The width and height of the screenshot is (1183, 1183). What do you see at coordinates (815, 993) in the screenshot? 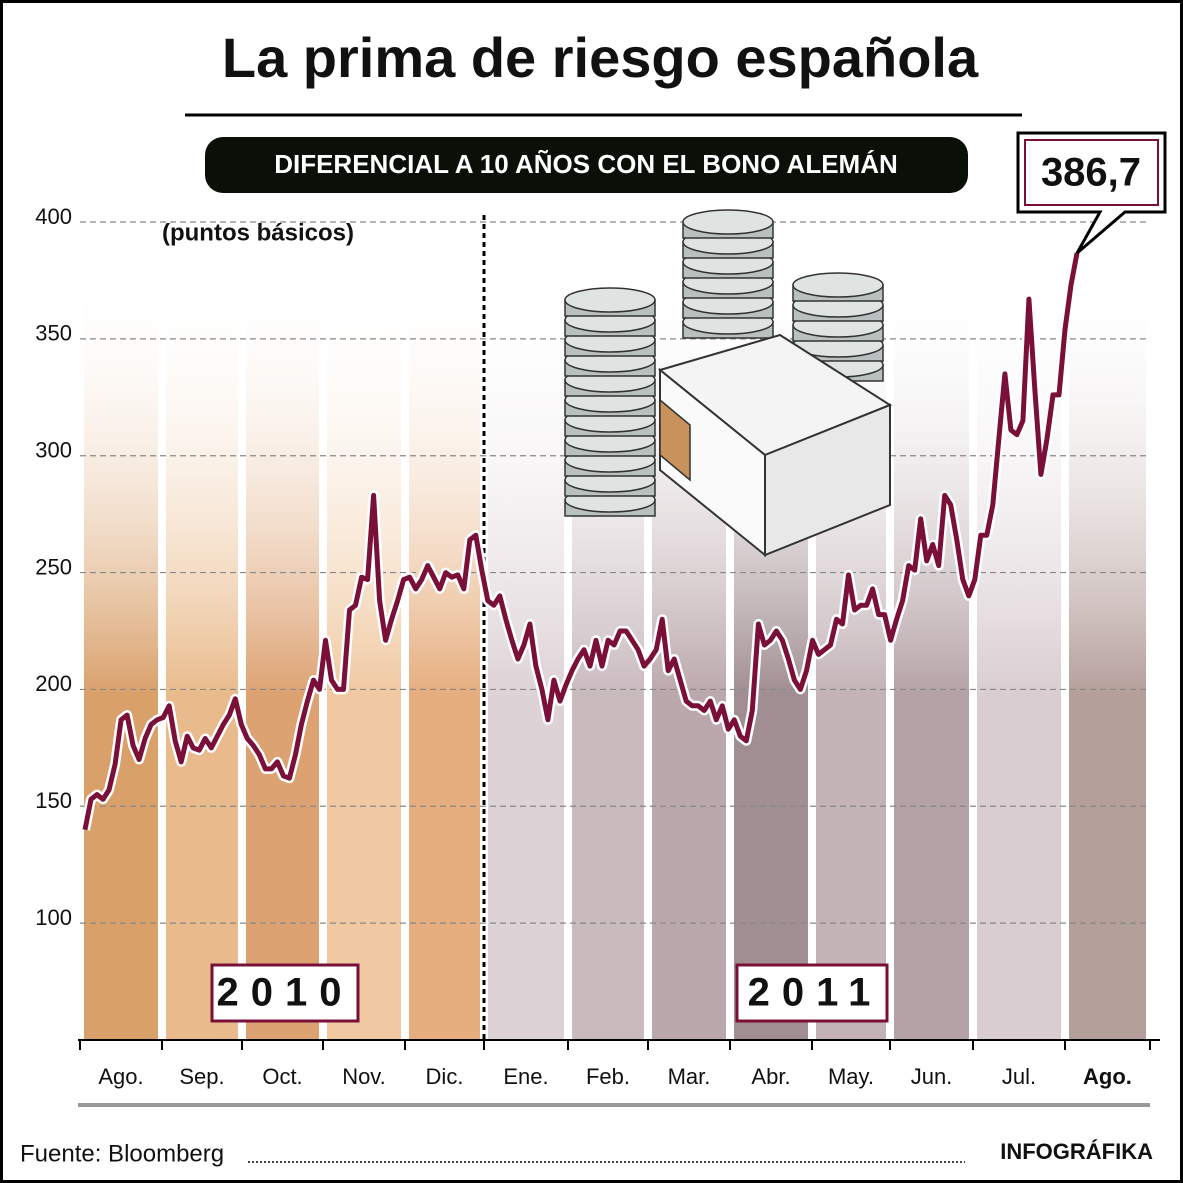
I see `year-label: 2011` at bounding box center [815, 993].